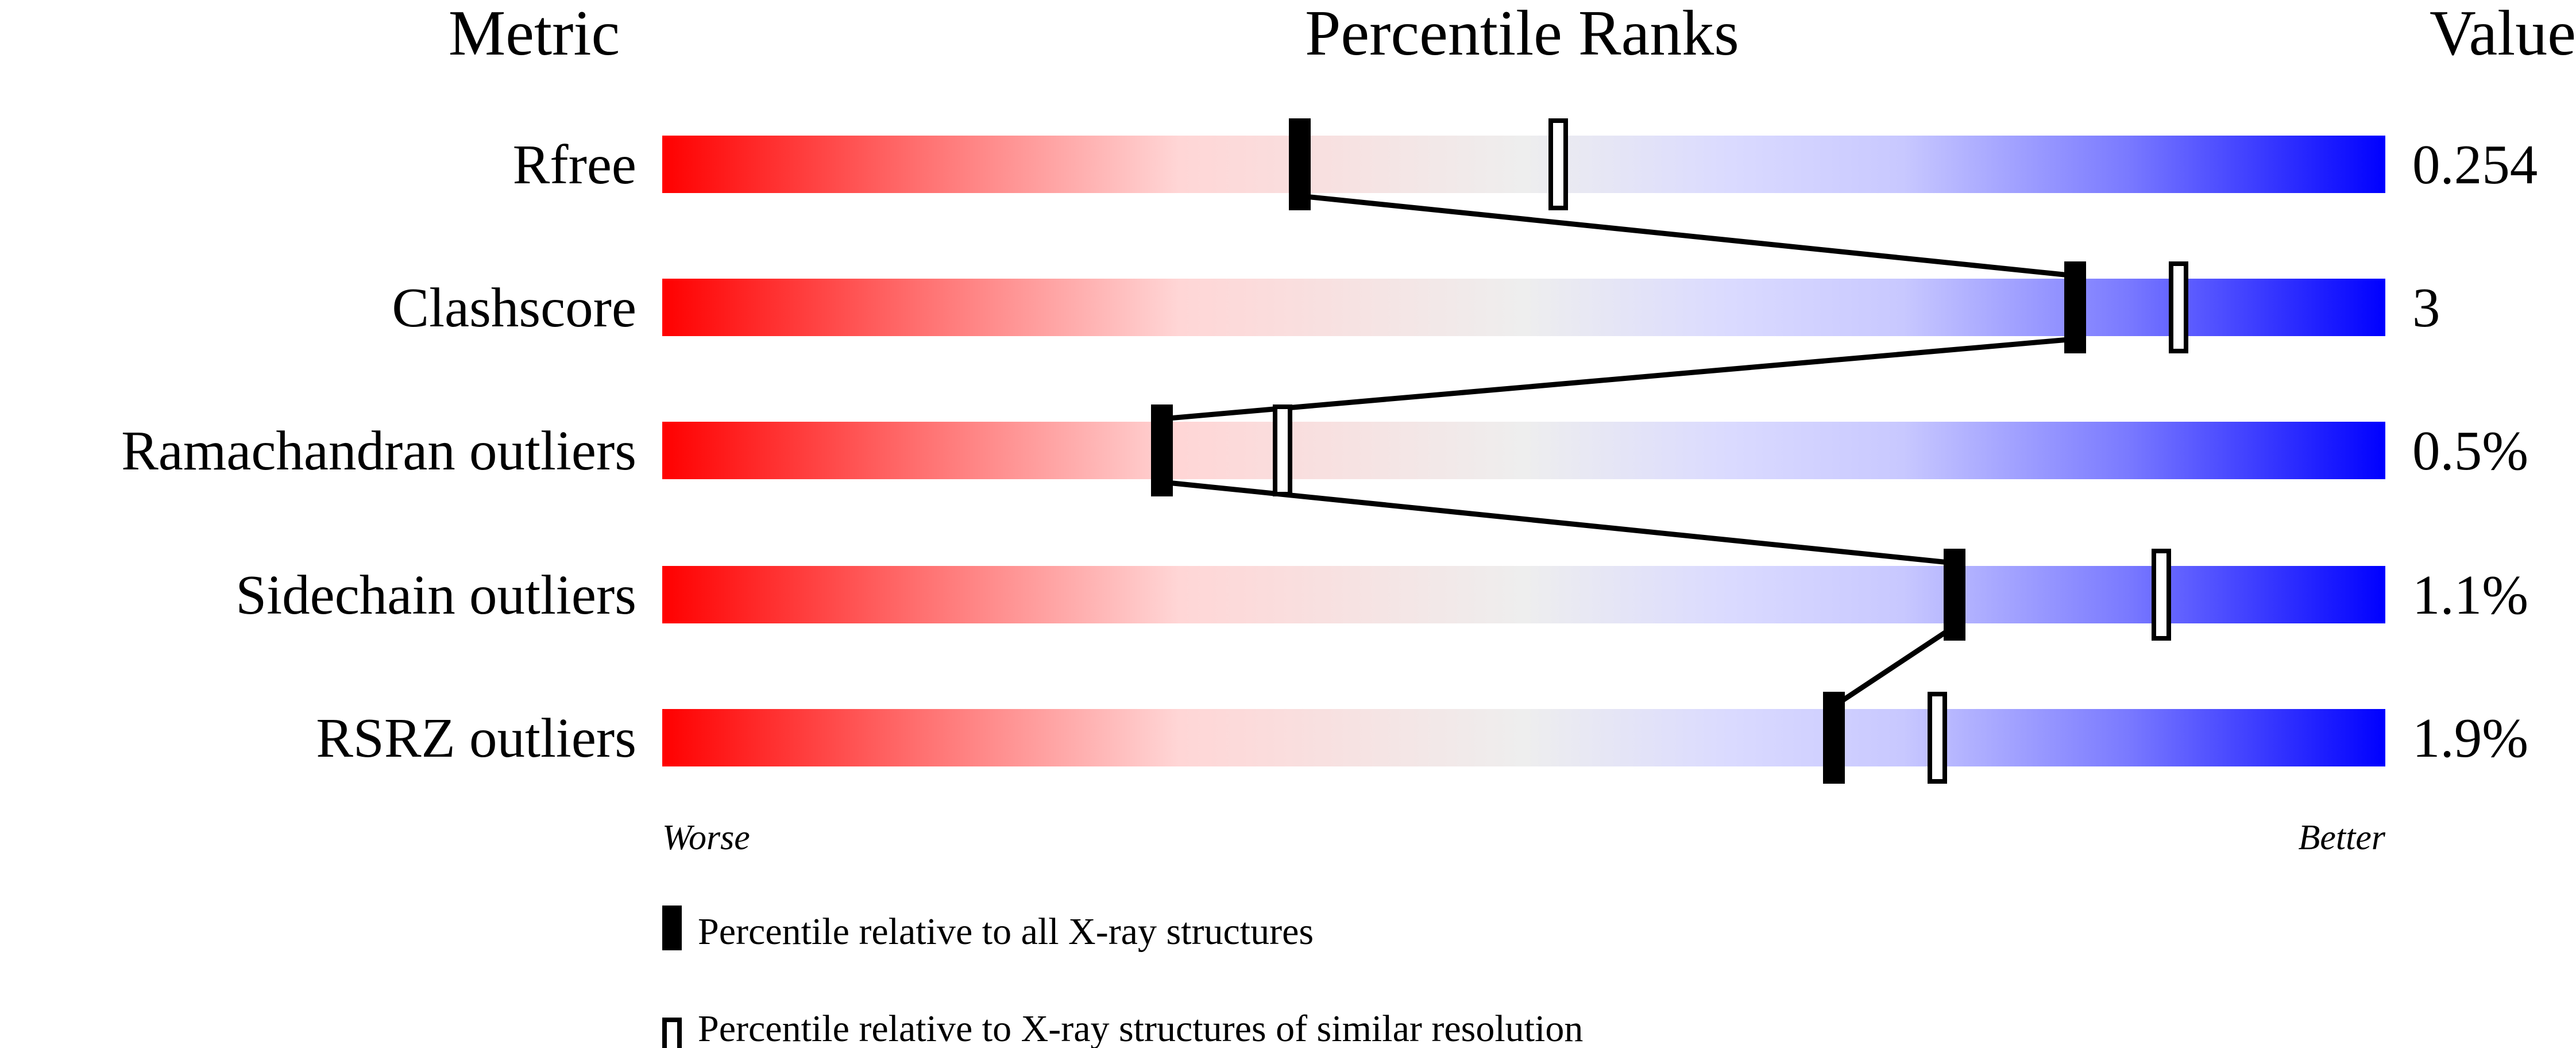 The height and width of the screenshot is (1048, 2576). I want to click on metric-label: Ramachandran outliers, so click(378, 450).